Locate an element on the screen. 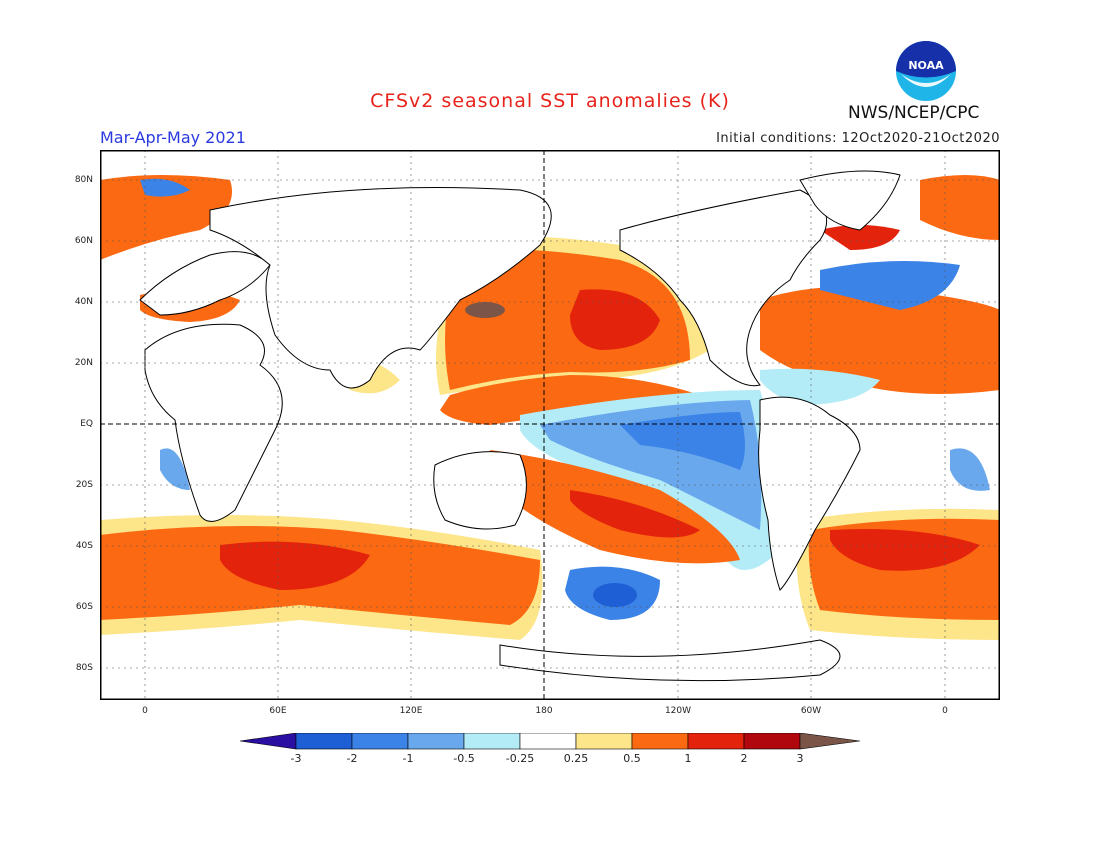  lat-label: 60N is located at coordinates (83, 241).